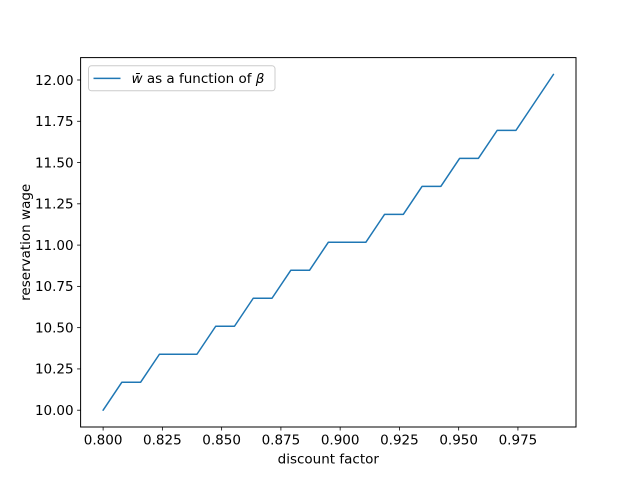 The height and width of the screenshot is (480, 640). Describe the element at coordinates (54, 287) in the screenshot. I see `y-tick-label: 10.75` at that location.